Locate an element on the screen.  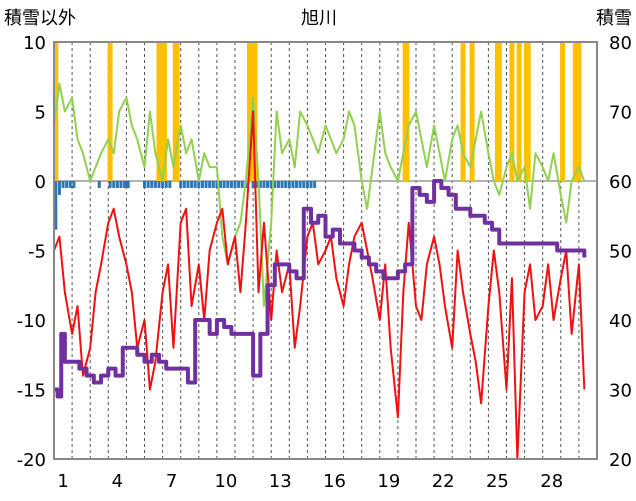
right-tick-label: 60 is located at coordinates (620, 182).